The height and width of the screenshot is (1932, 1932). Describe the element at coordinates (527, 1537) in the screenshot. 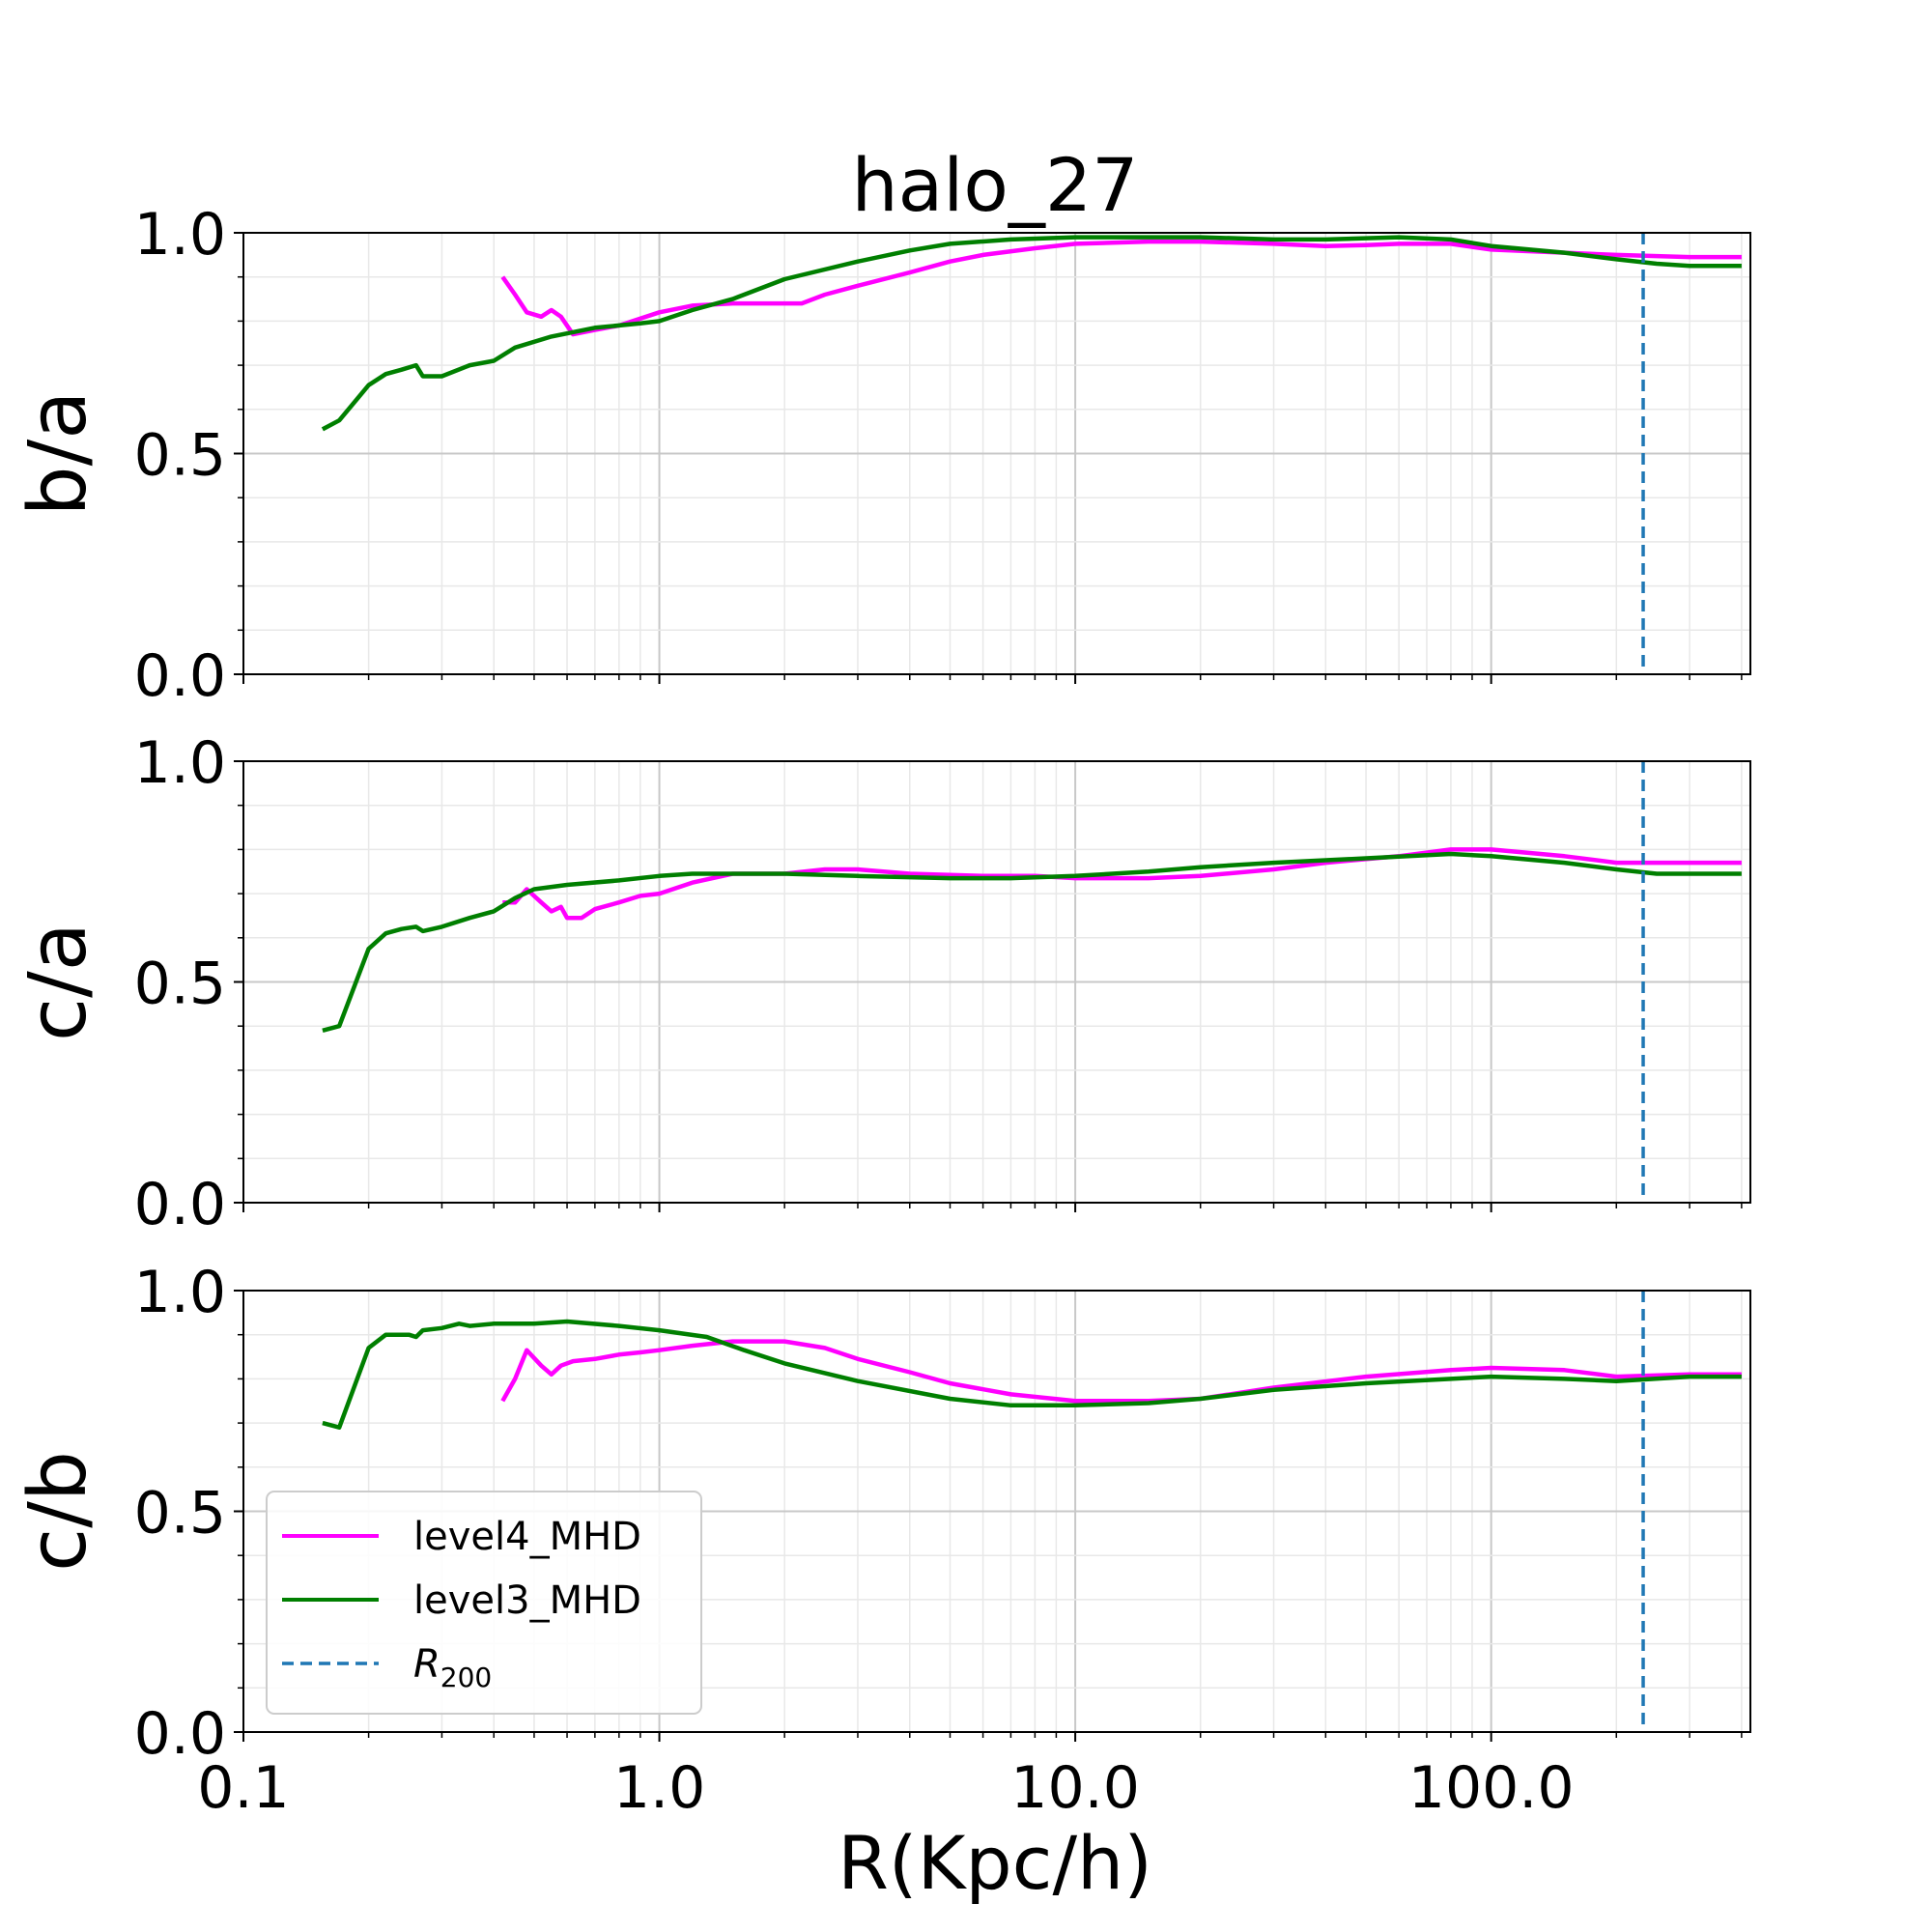

I see `legend-label-level4: level4_MHD` at that location.